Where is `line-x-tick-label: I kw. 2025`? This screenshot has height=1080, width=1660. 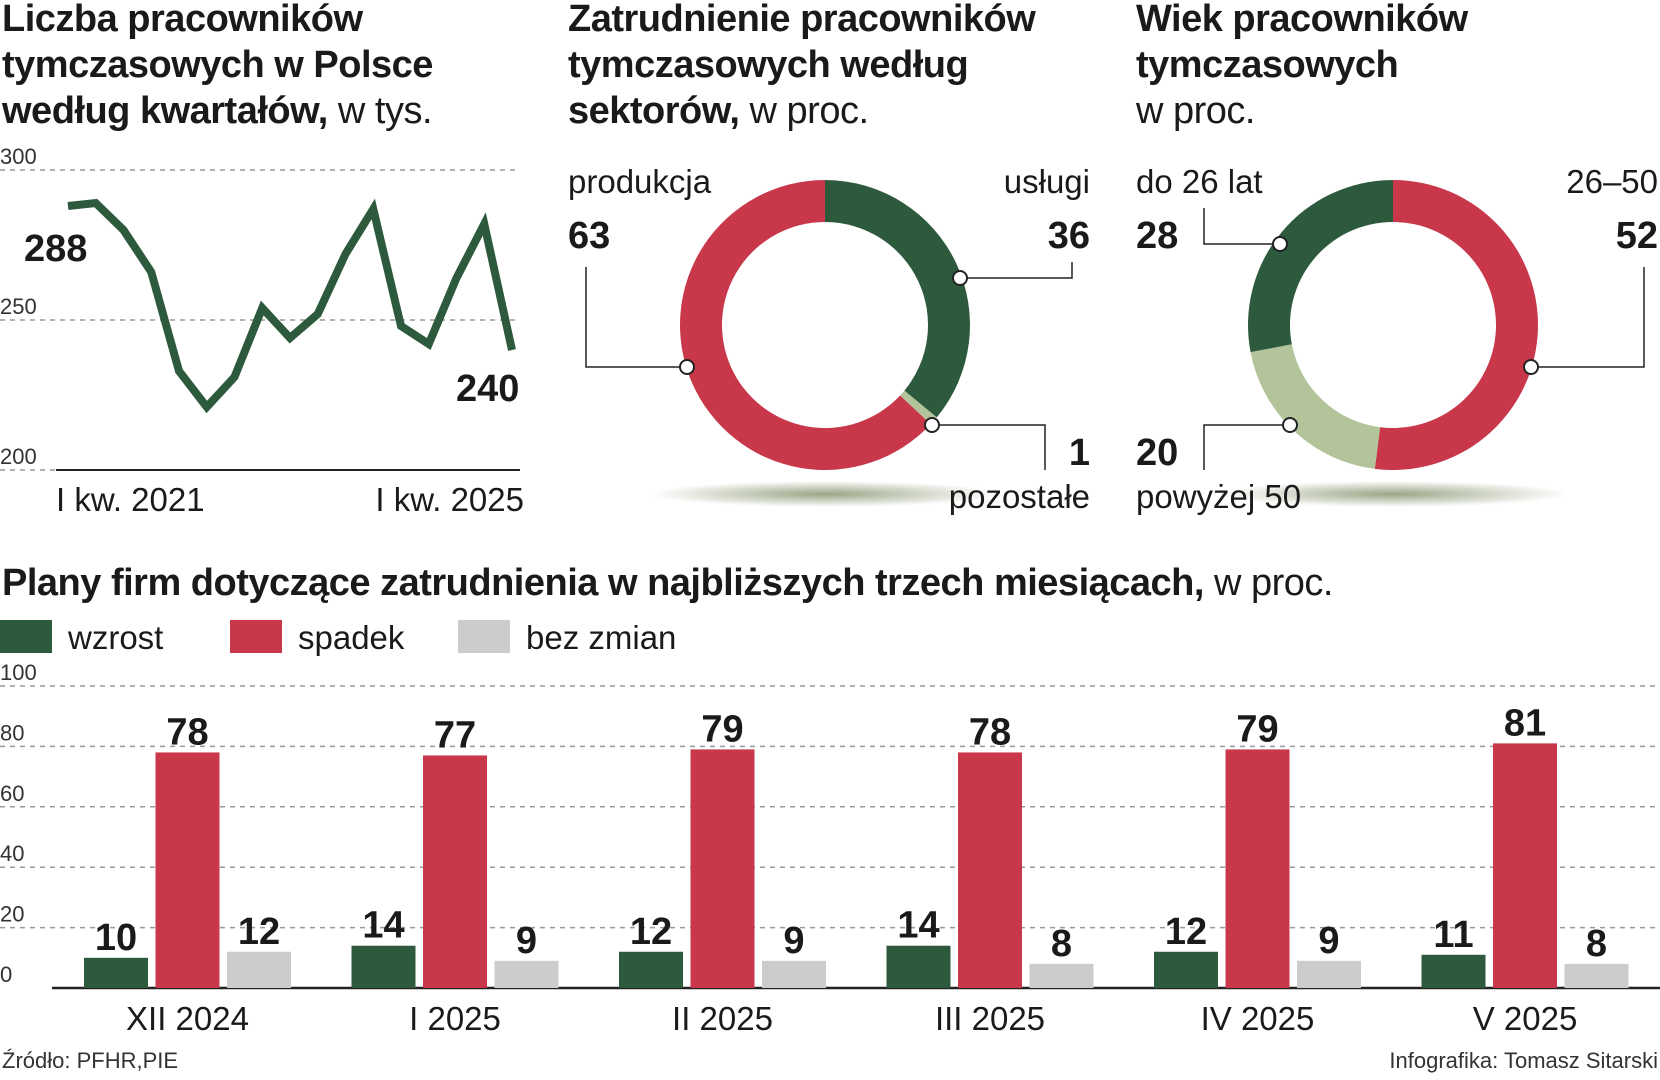
line-x-tick-label: I kw. 2025 is located at coordinates (449, 499).